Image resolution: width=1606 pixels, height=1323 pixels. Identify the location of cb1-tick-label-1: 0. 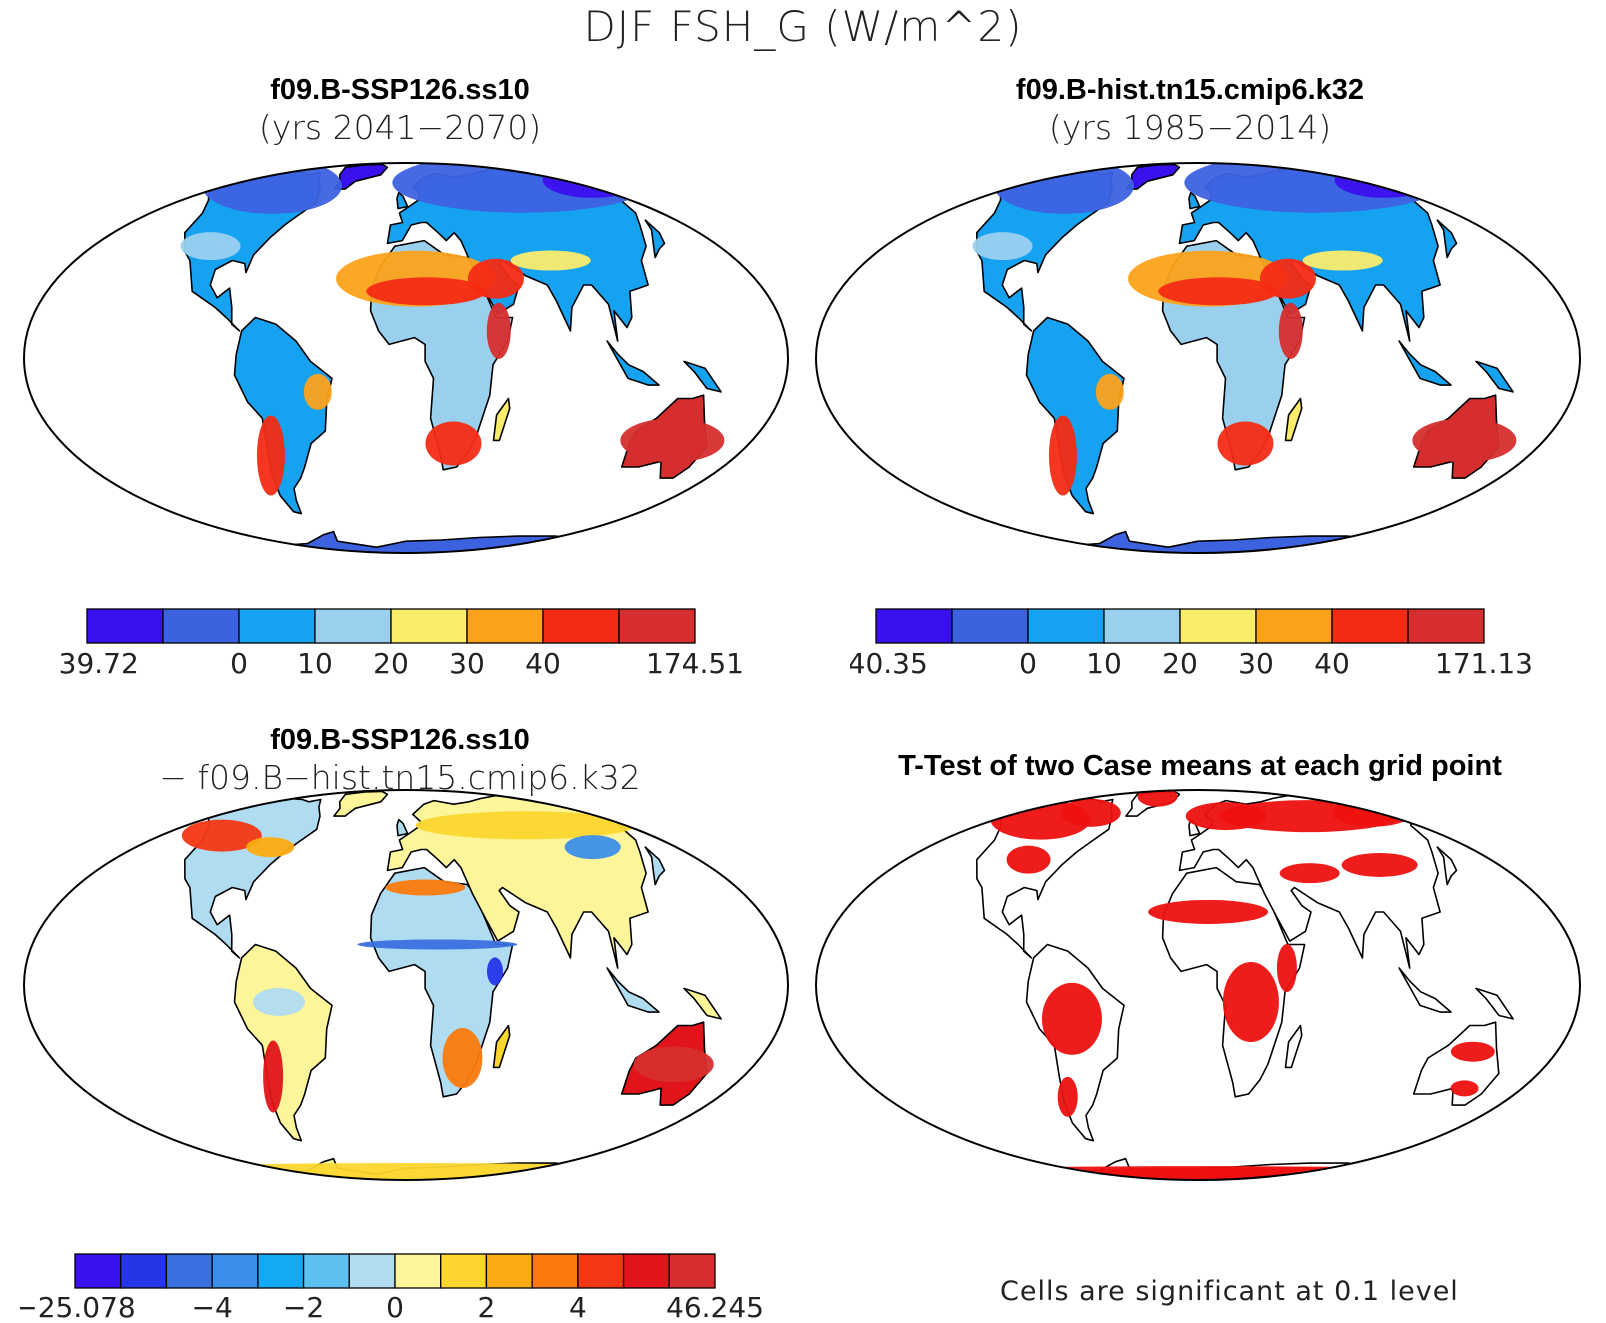
(239, 663).